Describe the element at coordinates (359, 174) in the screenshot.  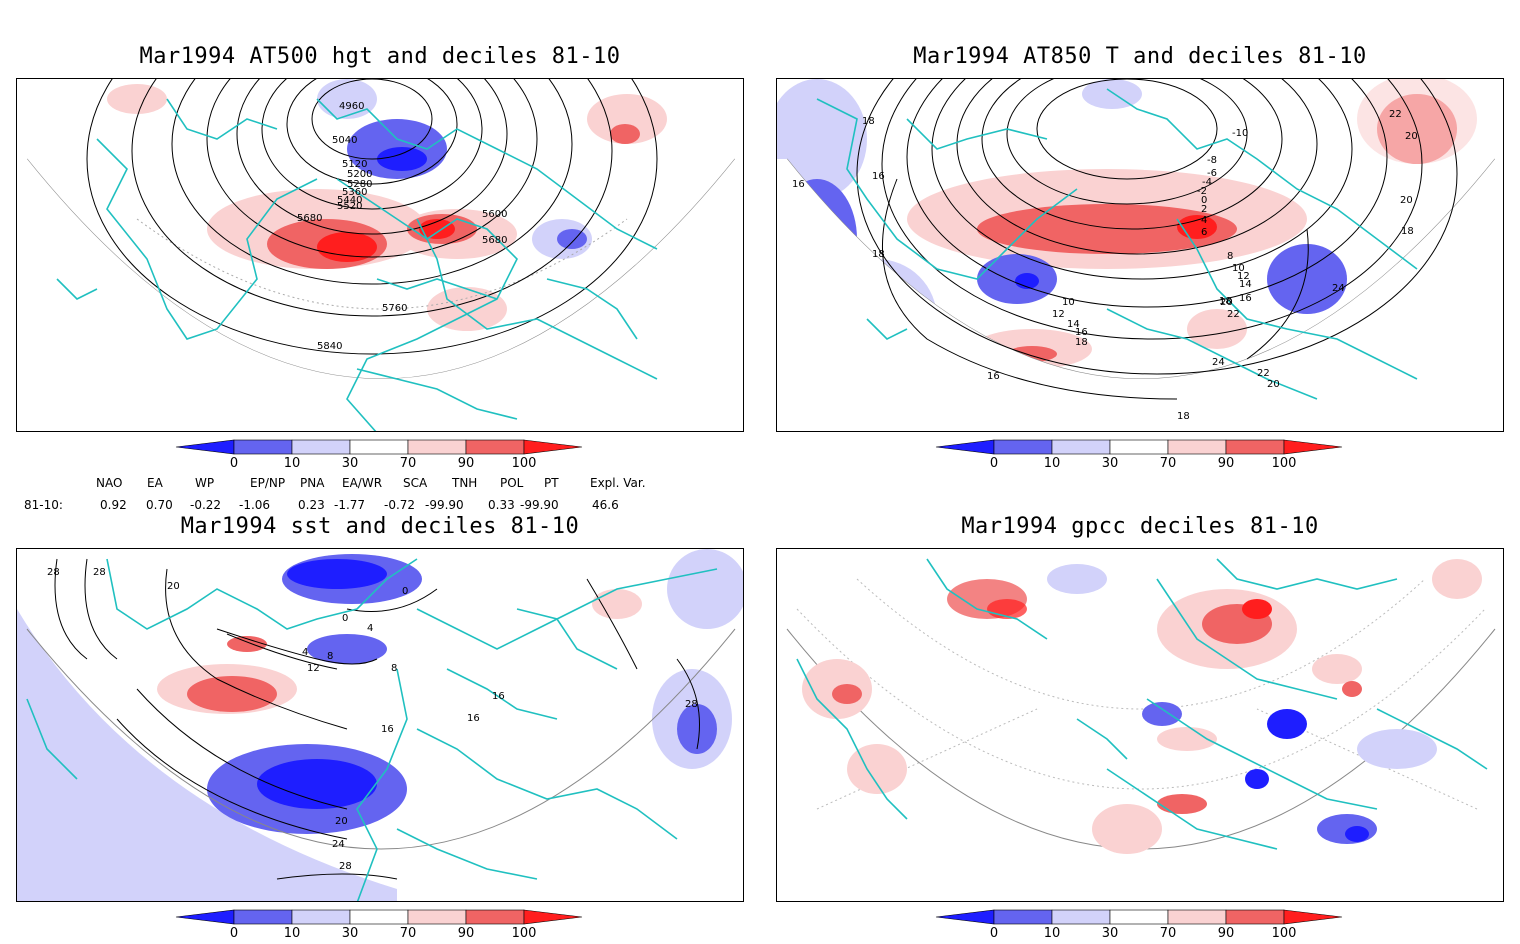
I see `contour-label: 5200` at that location.